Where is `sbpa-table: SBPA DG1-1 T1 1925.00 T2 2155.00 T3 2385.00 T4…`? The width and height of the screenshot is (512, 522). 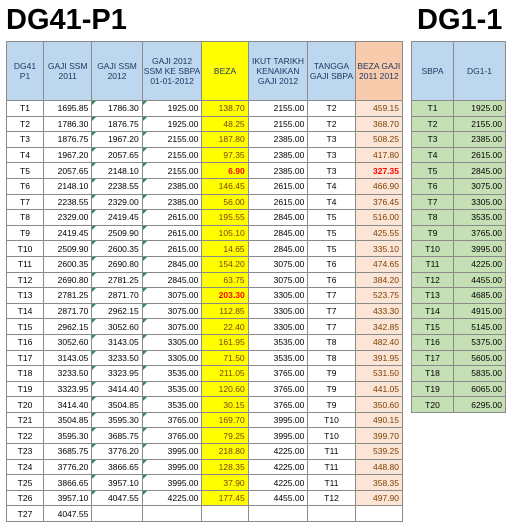 sbpa-table: SBPA DG1-1 T1 1925.00 T2 2155.00 T3 2385.00 T4… is located at coordinates (458, 227).